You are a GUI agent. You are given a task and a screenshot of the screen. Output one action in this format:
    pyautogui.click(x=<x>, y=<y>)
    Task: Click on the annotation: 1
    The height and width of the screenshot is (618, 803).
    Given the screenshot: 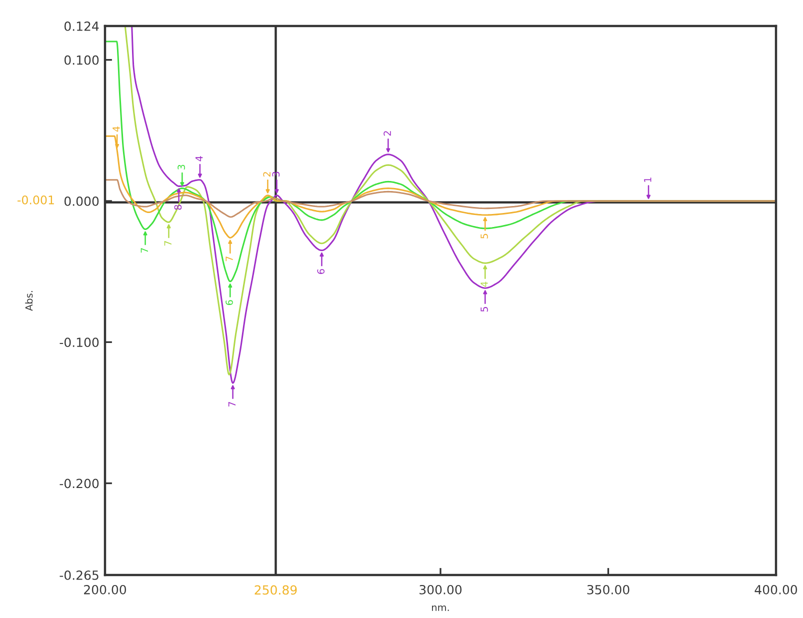 What is the action you would take?
    pyautogui.click(x=648, y=180)
    